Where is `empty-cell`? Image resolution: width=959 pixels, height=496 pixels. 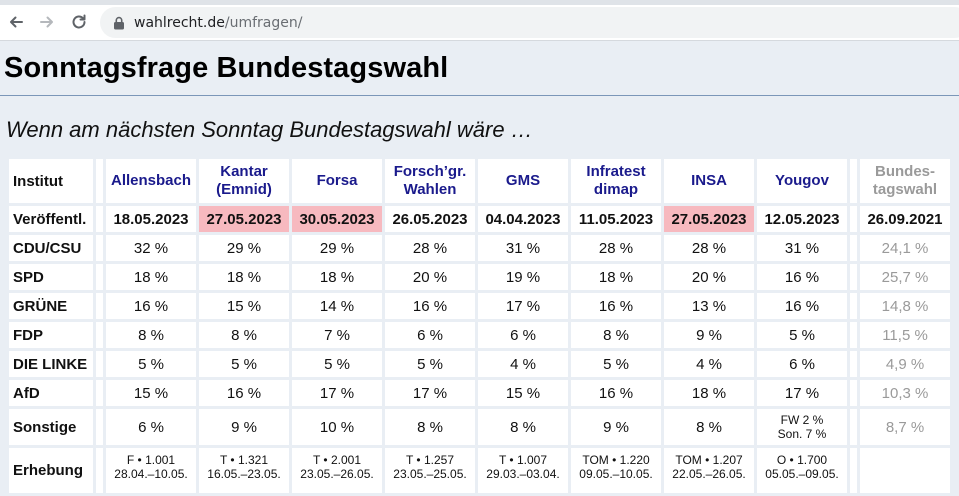 empty-cell is located at coordinates (905, 470).